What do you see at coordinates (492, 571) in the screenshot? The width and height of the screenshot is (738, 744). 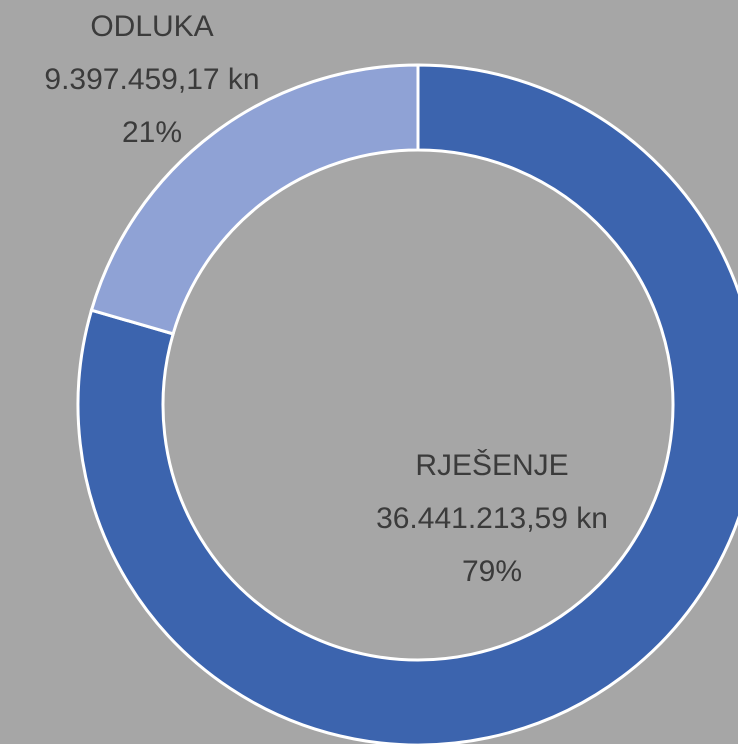 I see `slice-label-percent: 79%` at bounding box center [492, 571].